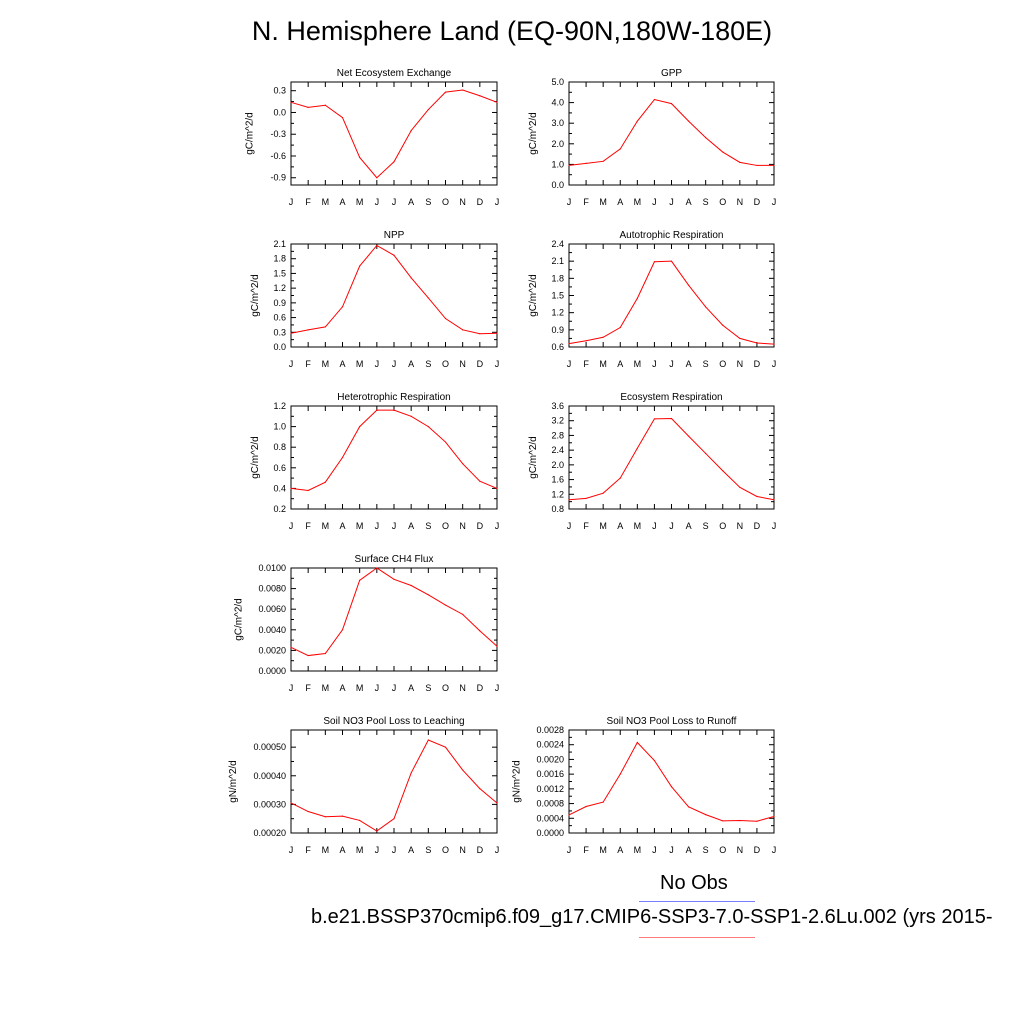 The image size is (1024, 1024). Describe the element at coordinates (557, 406) in the screenshot. I see `y-tick-label: 3.6` at that location.